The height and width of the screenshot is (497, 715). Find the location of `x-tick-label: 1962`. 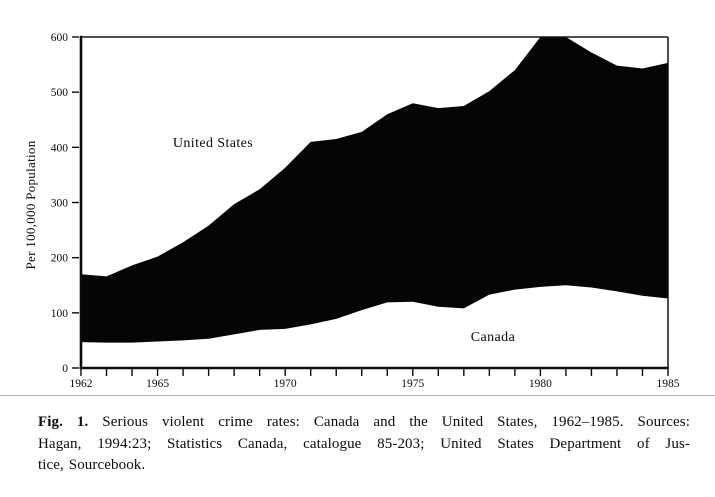

x-tick-label: 1962 is located at coordinates (81, 384).